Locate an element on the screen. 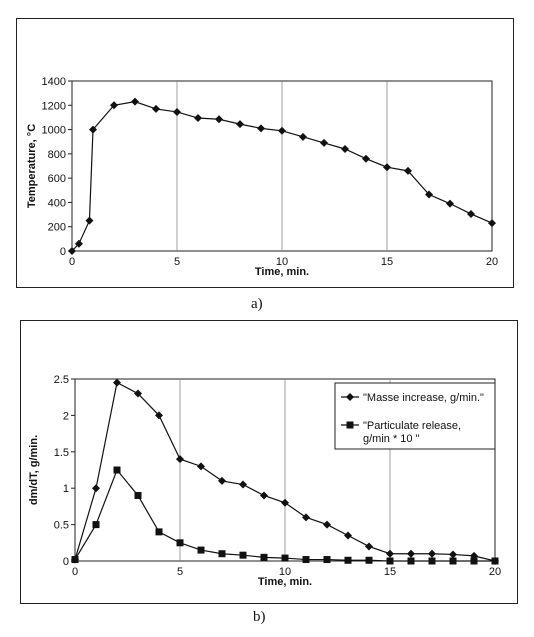  y-tick-label: 400 is located at coordinates (57, 203).